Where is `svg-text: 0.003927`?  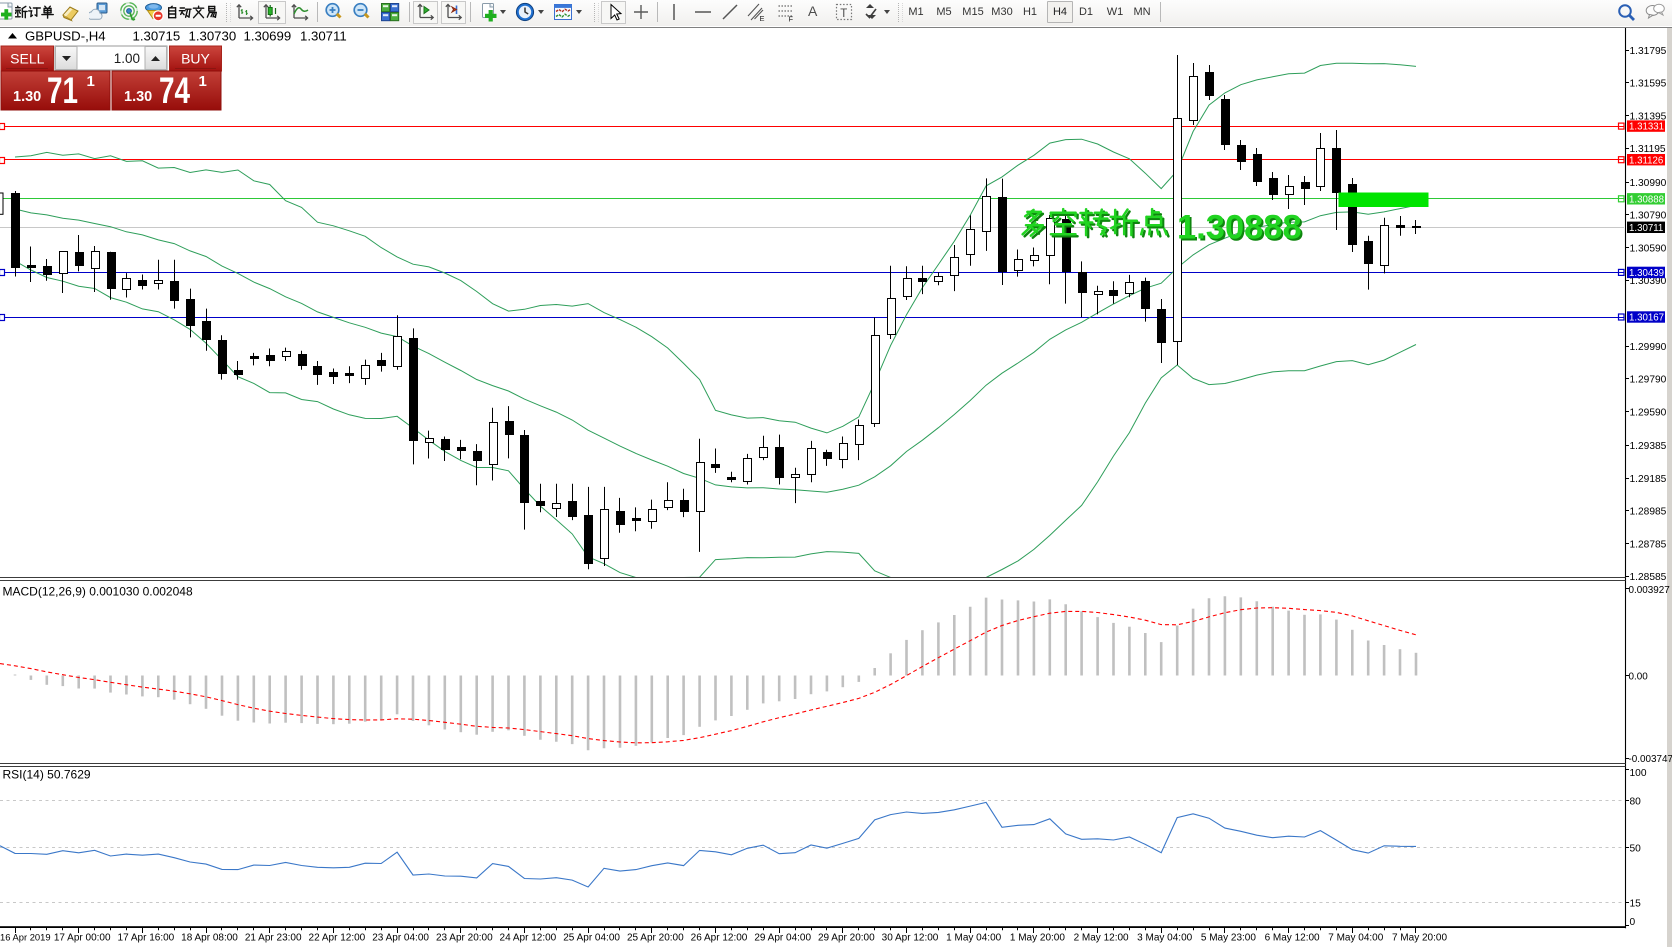 svg-text: 0.003927 is located at coordinates (1649, 590).